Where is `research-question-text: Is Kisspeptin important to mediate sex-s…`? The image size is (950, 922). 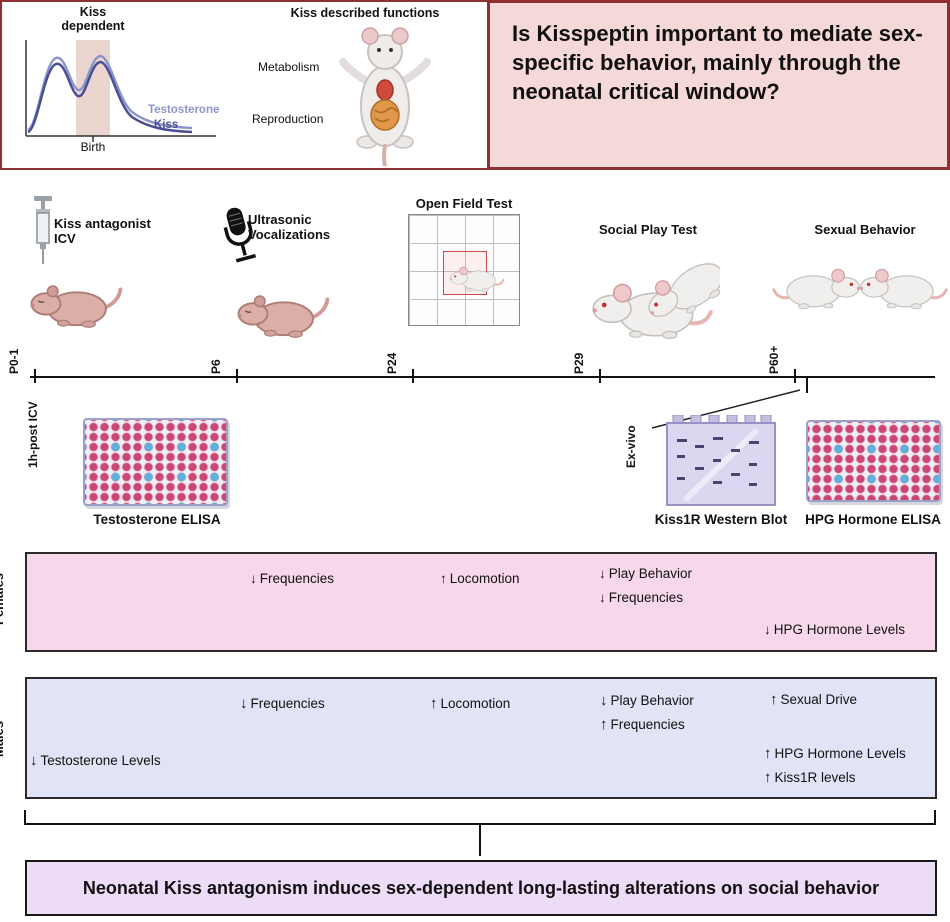
research-question-text: Is Kisspeptin important to mediate sex-s… is located at coordinates (717, 63).